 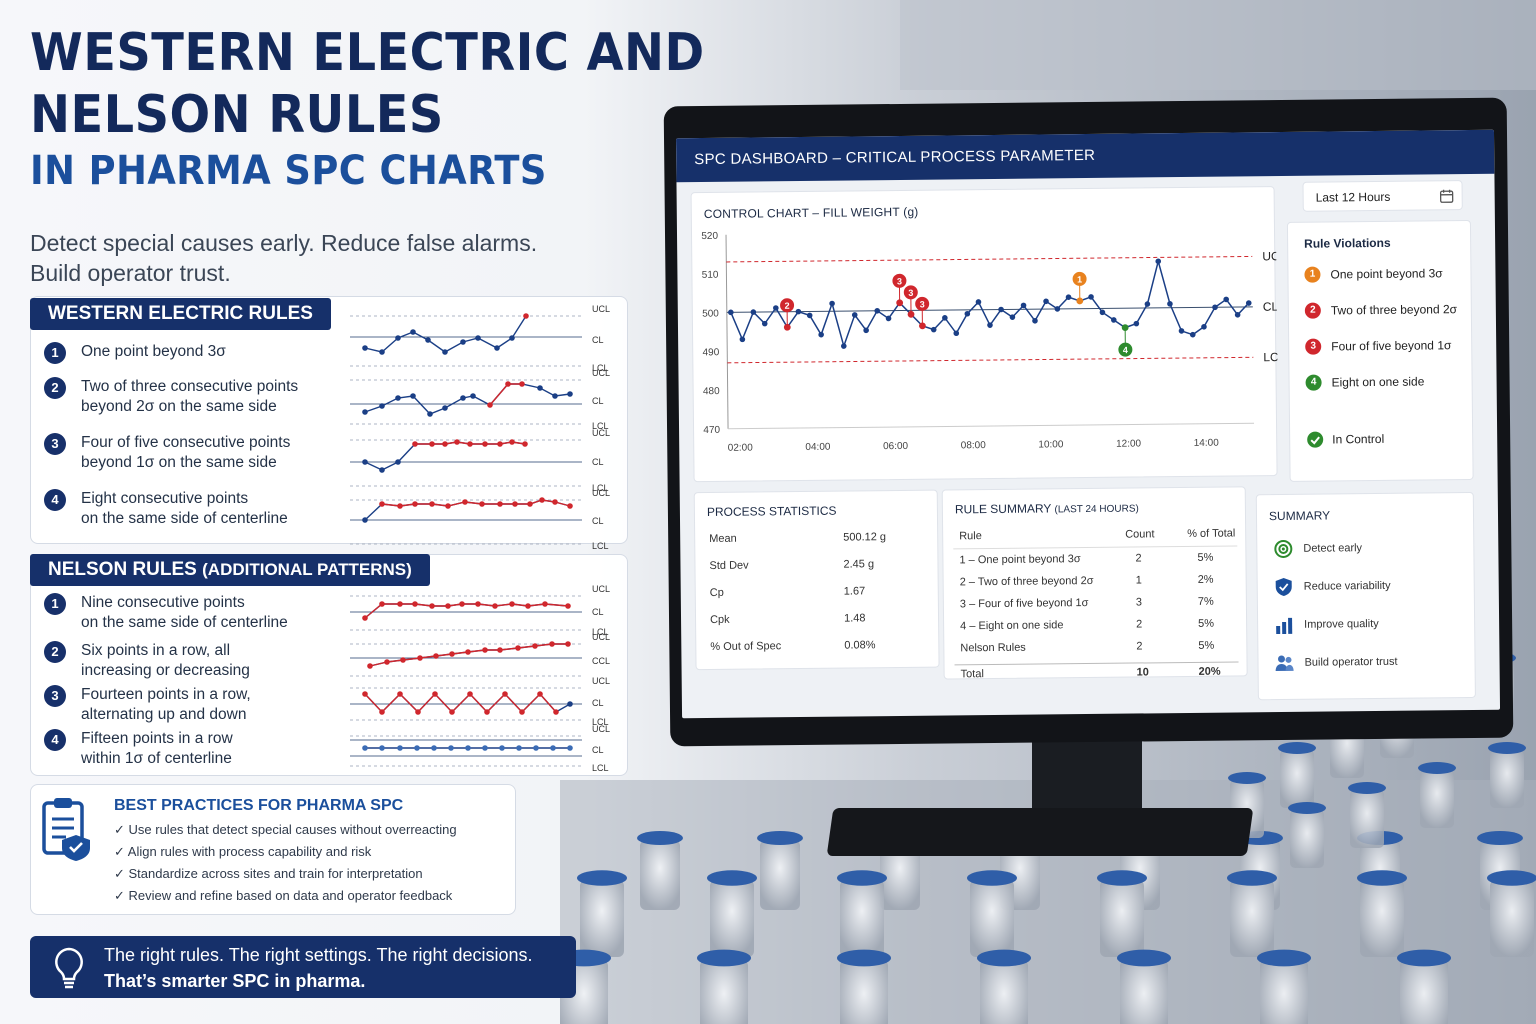 What do you see at coordinates (896, 446) in the screenshot?
I see `x-tick-label: 06:00` at bounding box center [896, 446].